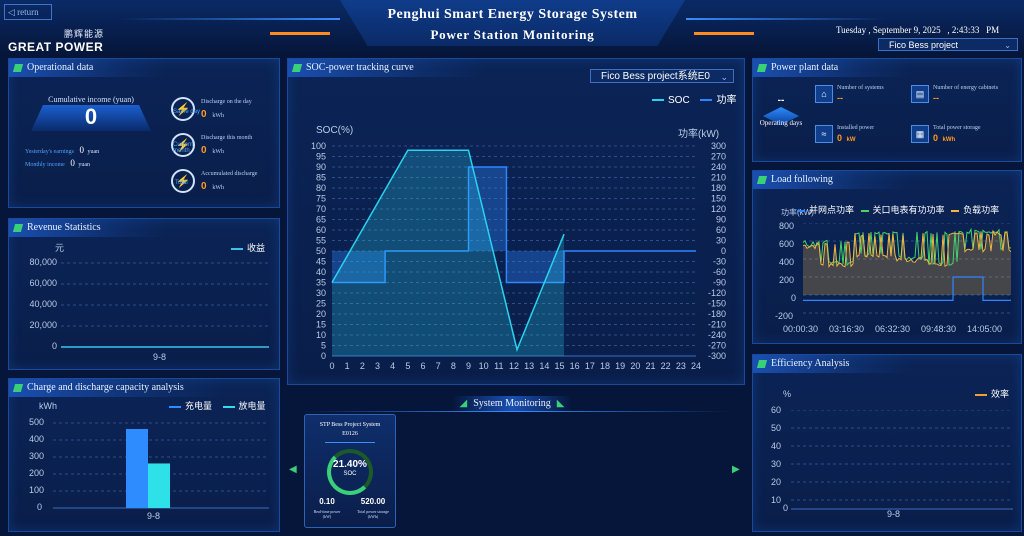 This screenshot has width=1024, height=536. What do you see at coordinates (54, 346) in the screenshot?
I see `revenue-ytick: 0` at bounding box center [54, 346].